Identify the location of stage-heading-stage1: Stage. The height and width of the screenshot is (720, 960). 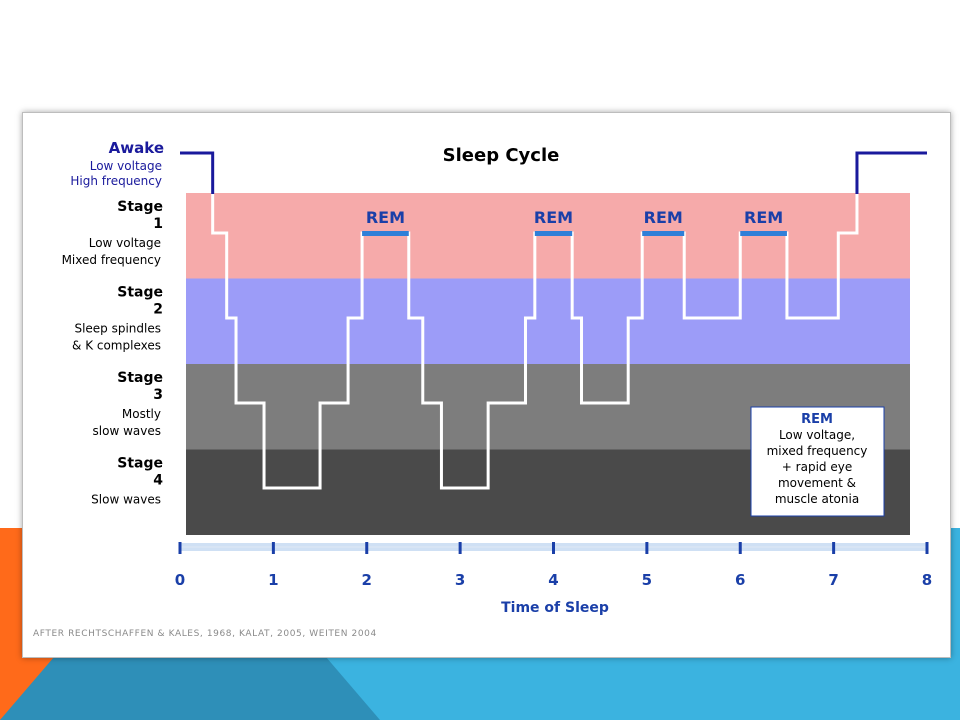
(140, 207).